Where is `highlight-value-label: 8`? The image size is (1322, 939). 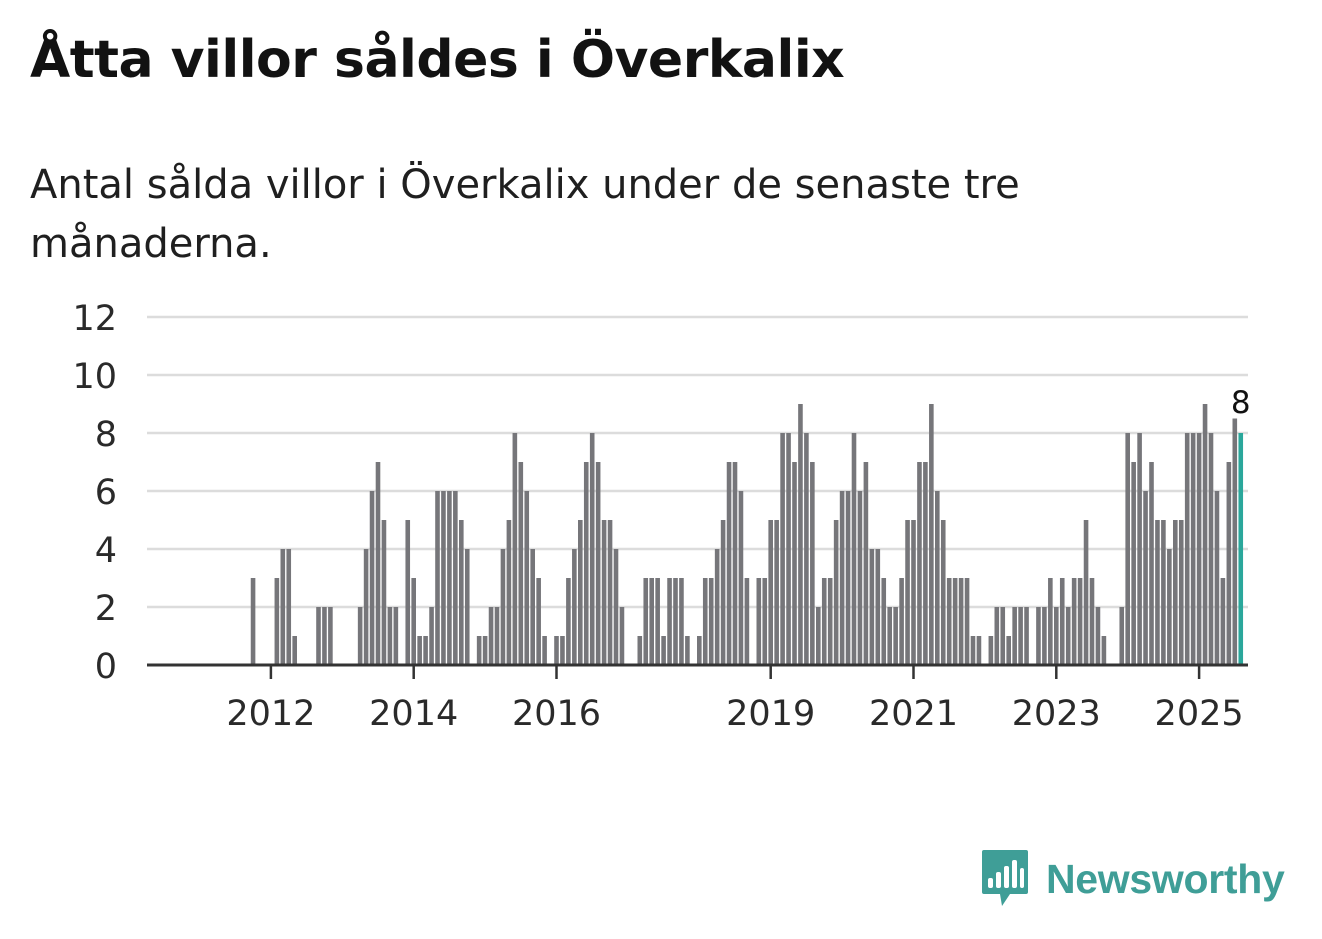
highlight-value-label: 8 is located at coordinates (1241, 403).